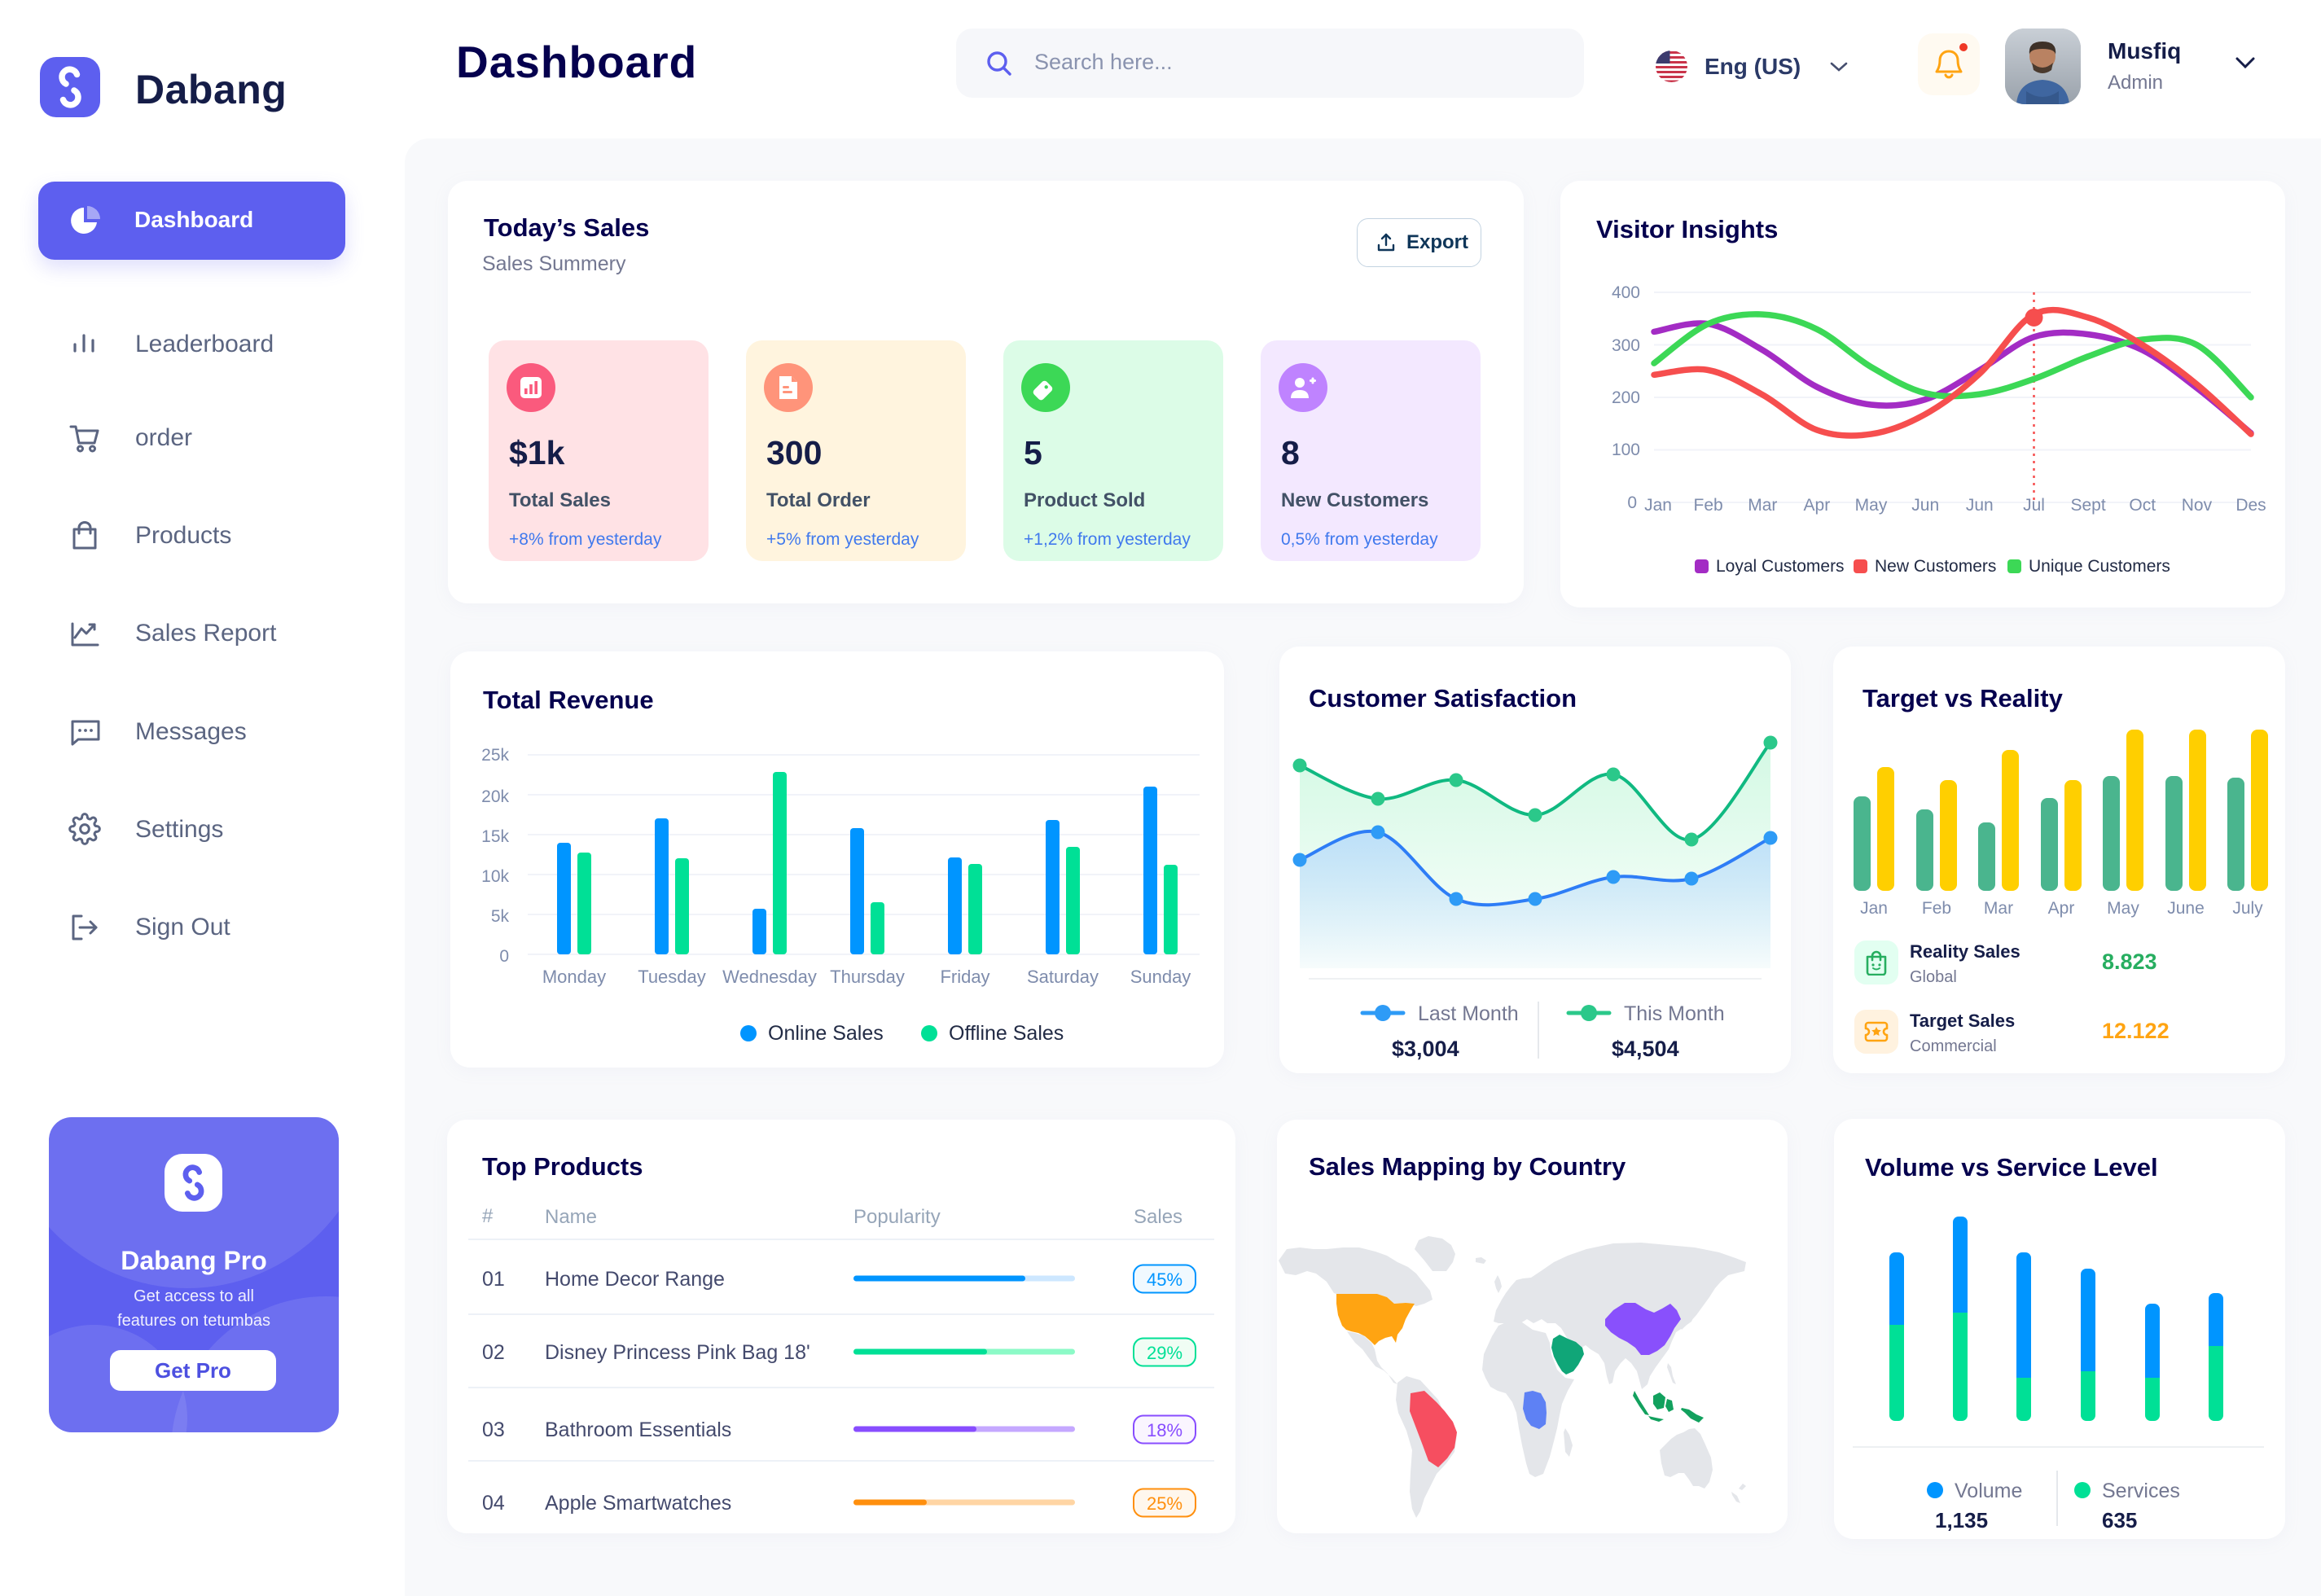 This screenshot has width=2321, height=1596. What do you see at coordinates (2034, 505) in the screenshot?
I see `svg-text: Jul` at bounding box center [2034, 505].